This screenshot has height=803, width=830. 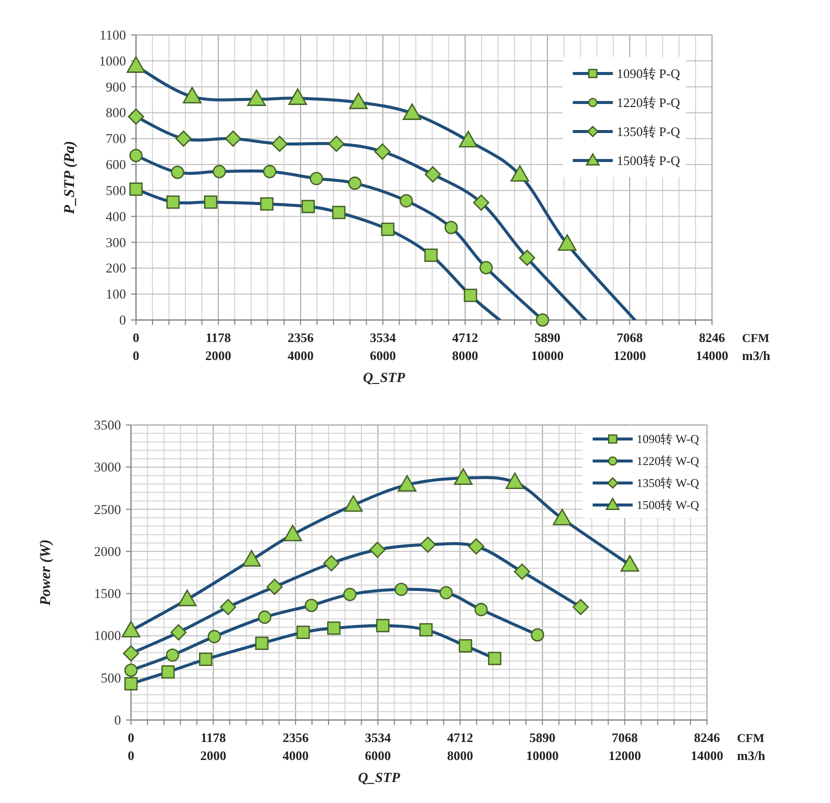 I want to click on y-tick-label: 300, so click(x=116, y=242).